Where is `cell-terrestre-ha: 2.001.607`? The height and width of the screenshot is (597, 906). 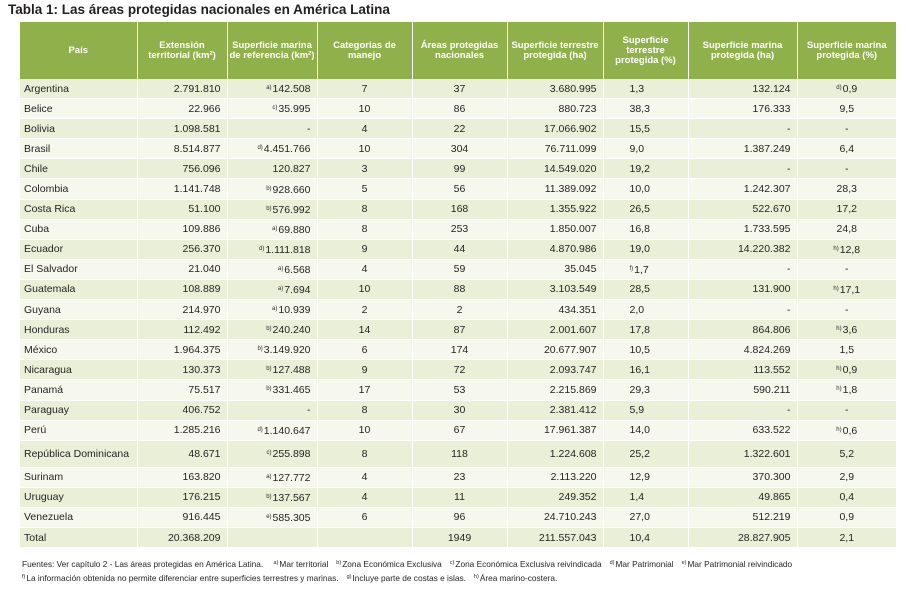 cell-terrestre-ha: 2.001.607 is located at coordinates (554, 330).